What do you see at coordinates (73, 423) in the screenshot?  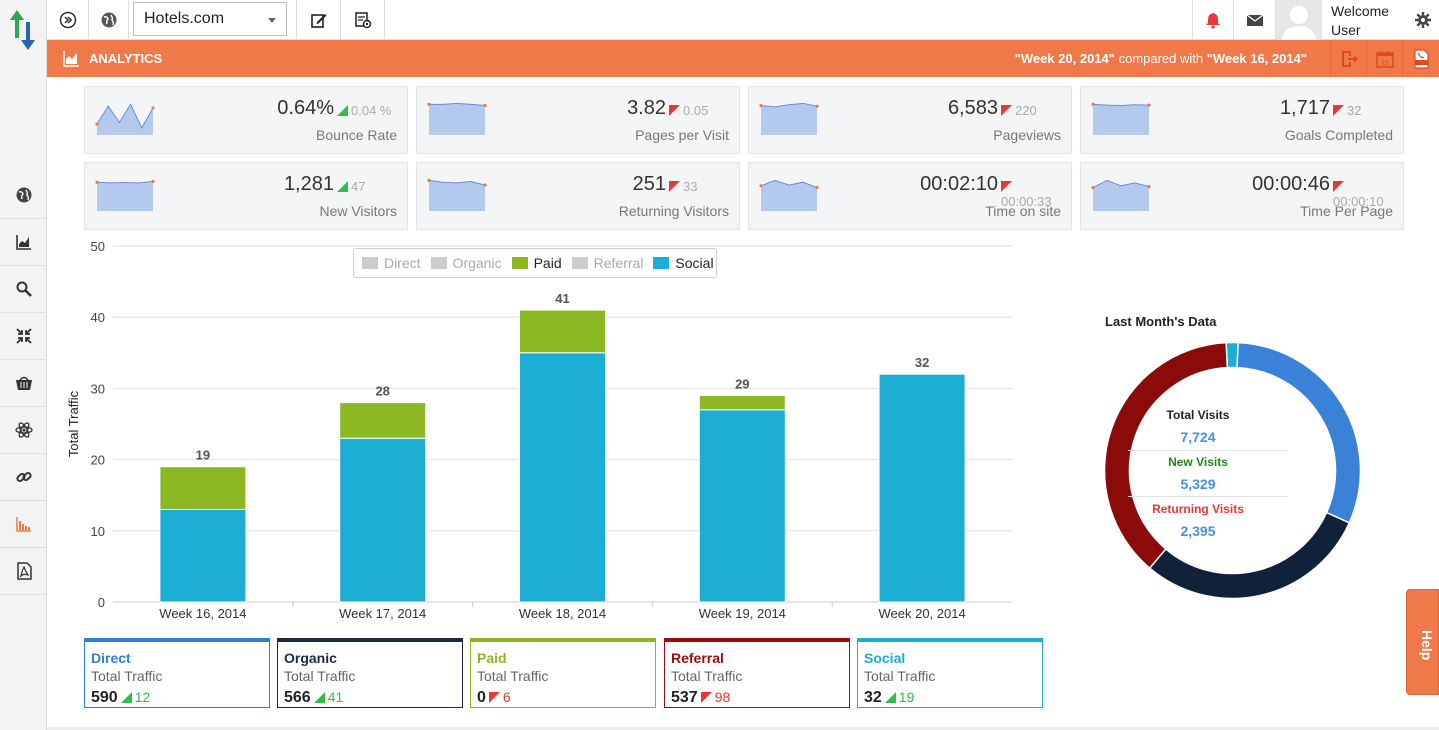 I see `y-axis-label: Total Traffic` at bounding box center [73, 423].